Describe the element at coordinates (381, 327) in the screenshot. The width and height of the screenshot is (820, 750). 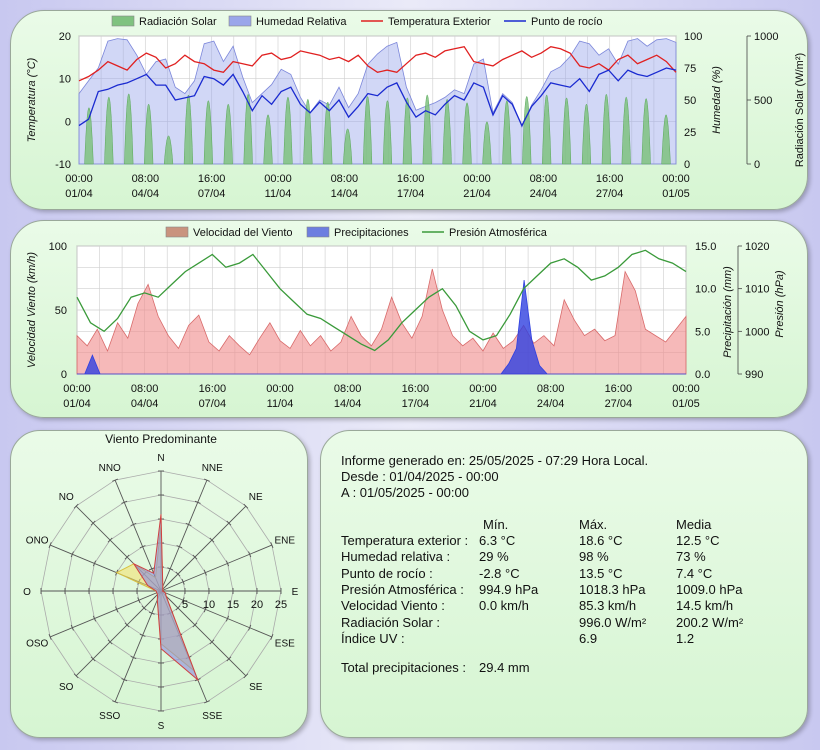
I see `rain-area` at that location.